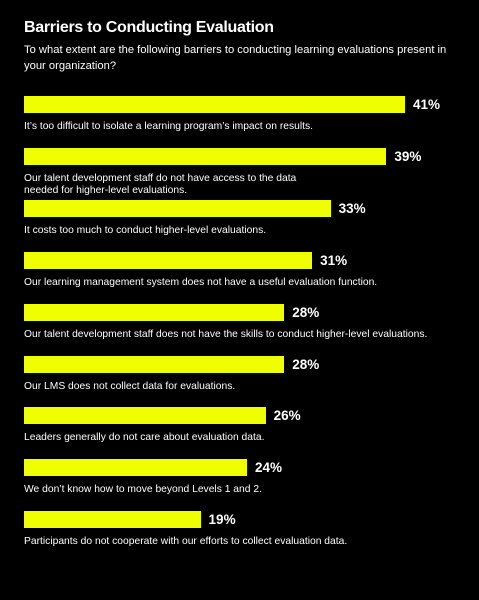  Describe the element at coordinates (149, 27) in the screenshot. I see `chart-title: Barriers to Conducting Evaluation` at that location.